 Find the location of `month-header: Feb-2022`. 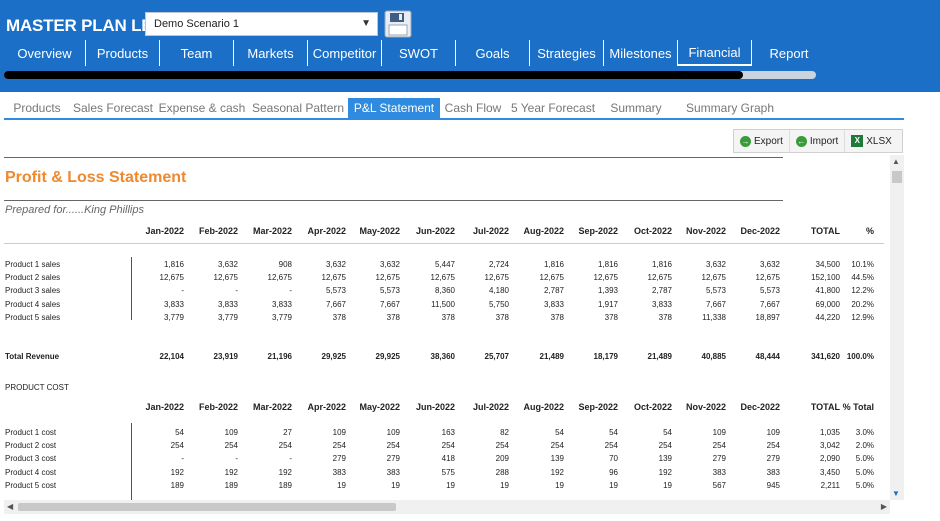

month-header: Feb-2022 is located at coordinates (218, 407).